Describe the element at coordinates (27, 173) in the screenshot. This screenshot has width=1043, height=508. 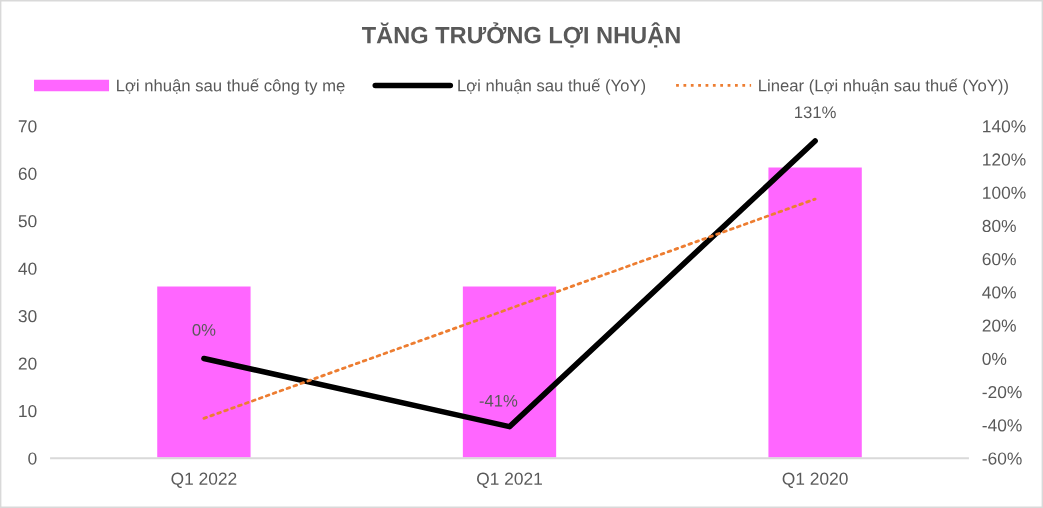
I see `y-tick-label: 60` at that location.